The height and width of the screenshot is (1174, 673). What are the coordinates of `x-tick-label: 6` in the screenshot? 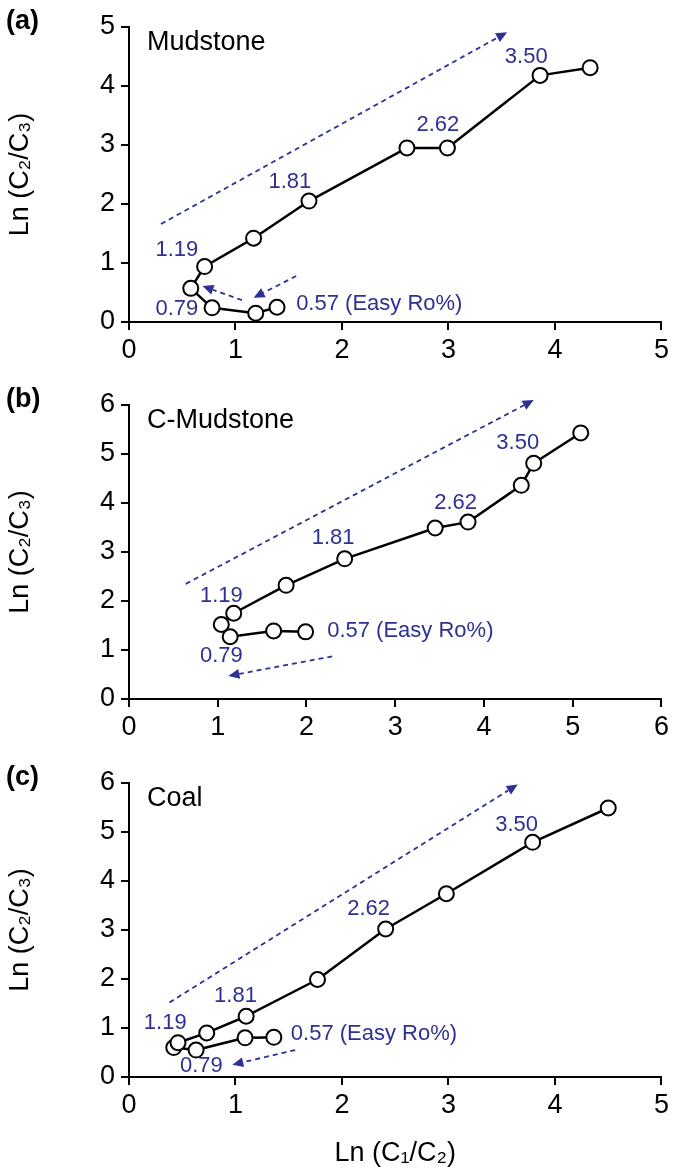 It's located at (661, 725).